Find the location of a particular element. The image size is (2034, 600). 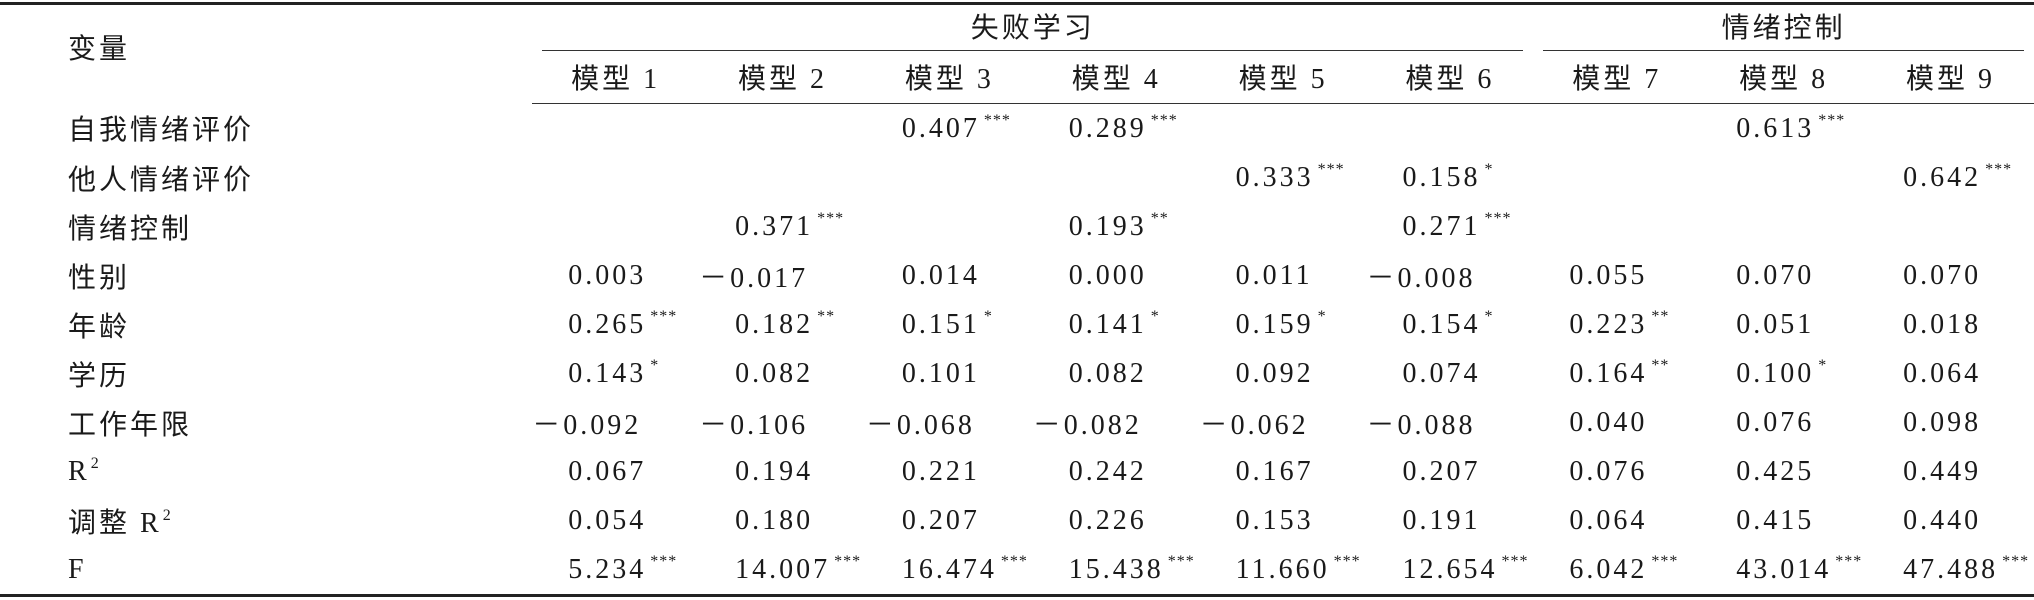

cell: 0.154 * is located at coordinates (1450, 324).